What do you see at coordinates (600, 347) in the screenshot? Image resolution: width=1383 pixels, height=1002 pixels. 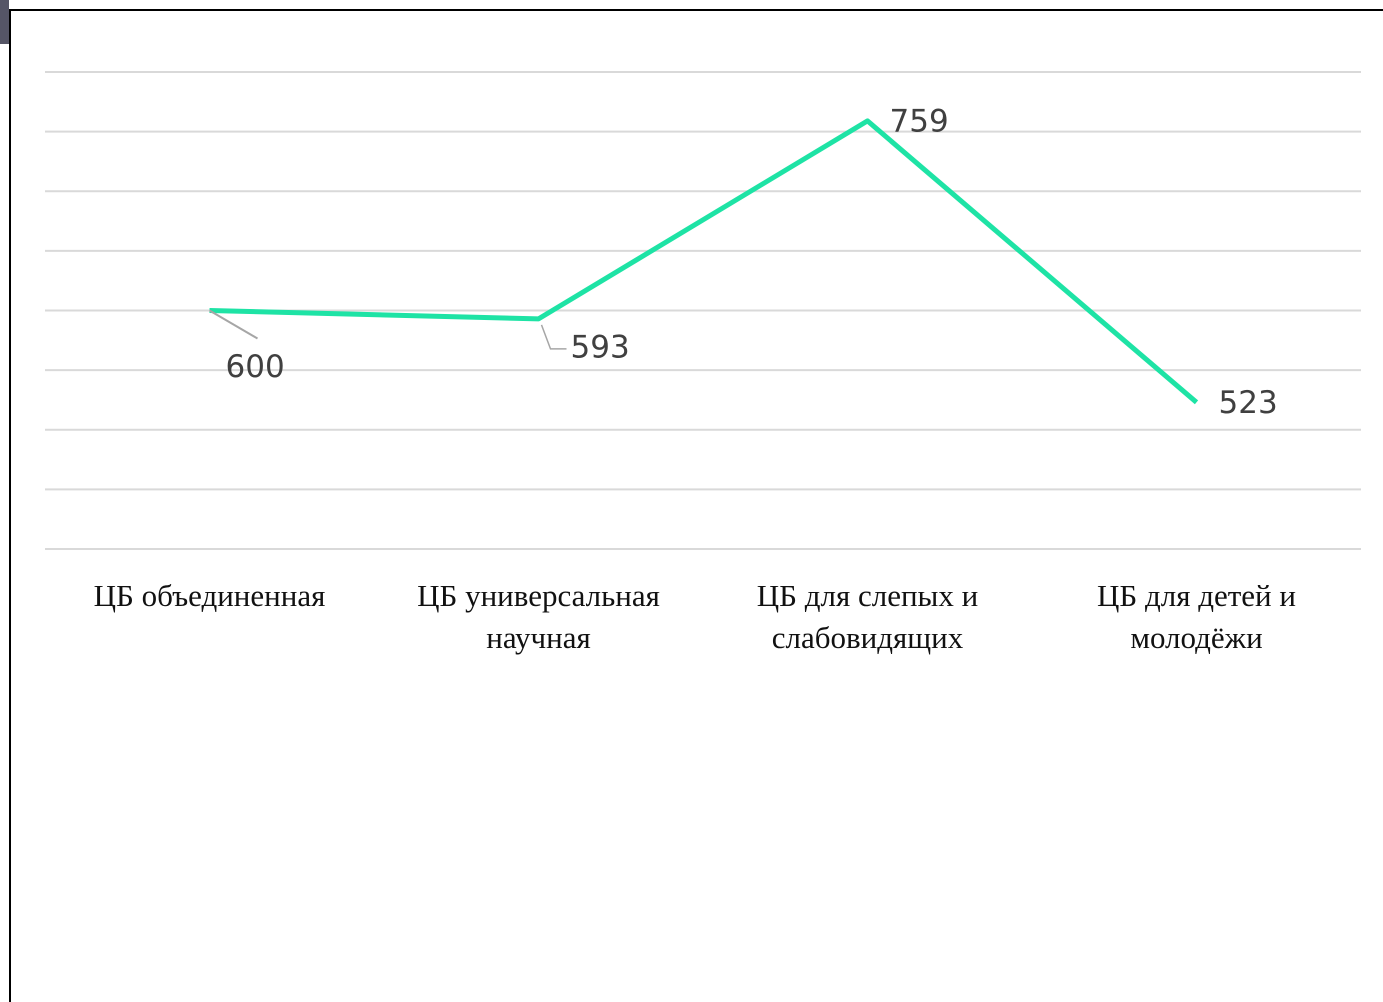 I see `data-label: 593` at bounding box center [600, 347].